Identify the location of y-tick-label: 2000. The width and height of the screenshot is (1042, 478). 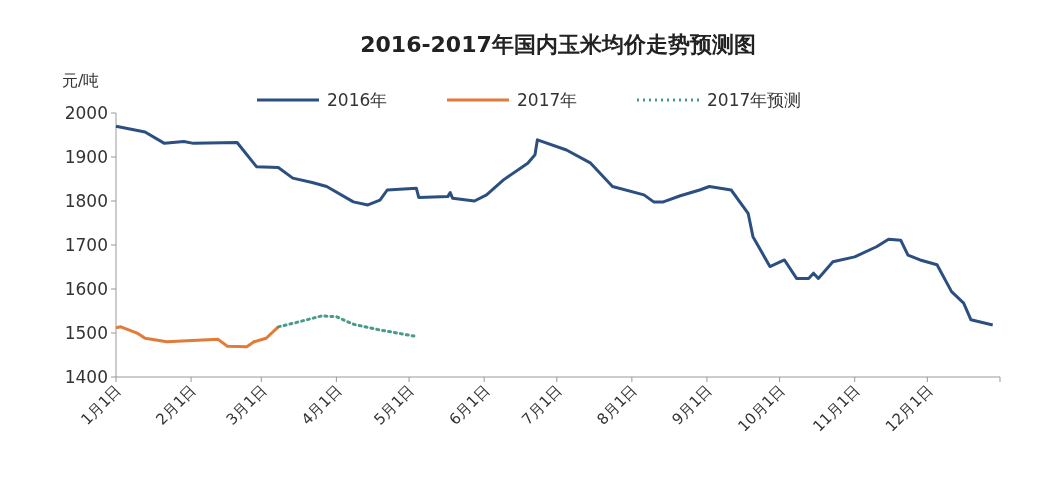
(86, 113).